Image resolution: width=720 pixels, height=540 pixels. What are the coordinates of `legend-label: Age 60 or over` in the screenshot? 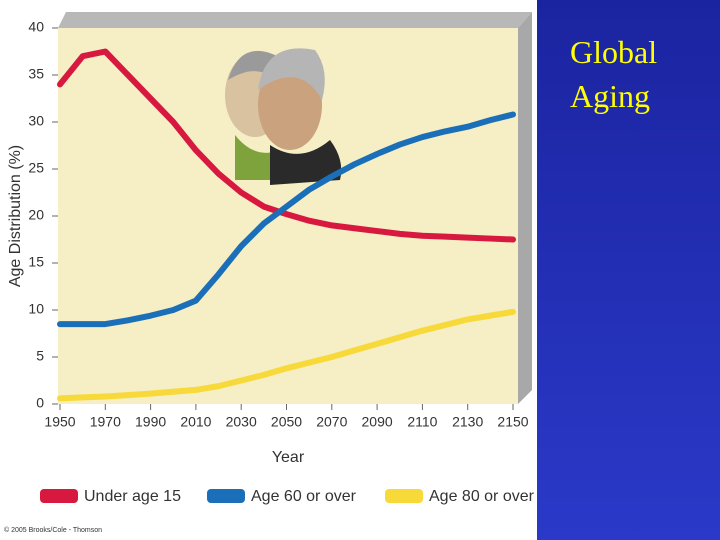 It's located at (304, 496).